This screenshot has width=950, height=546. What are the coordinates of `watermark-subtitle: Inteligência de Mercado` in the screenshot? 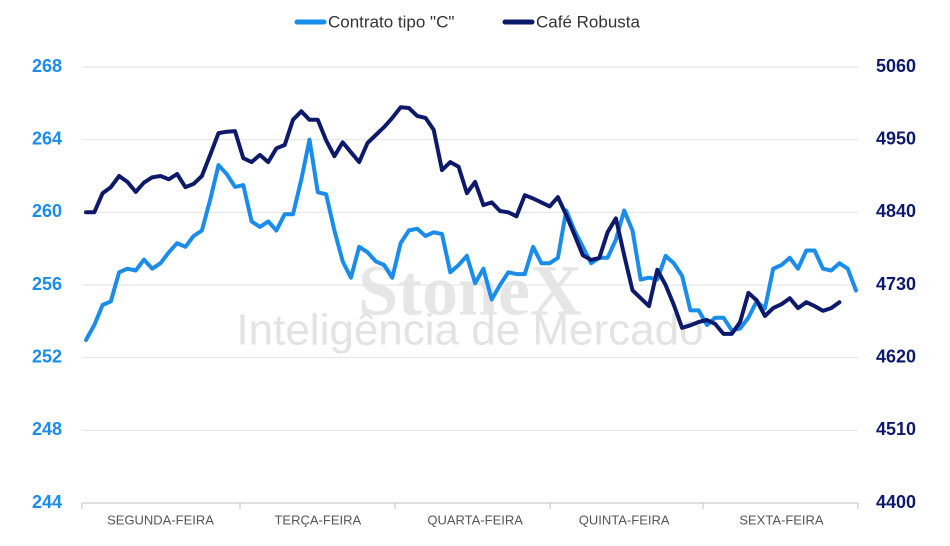 It's located at (469, 330).